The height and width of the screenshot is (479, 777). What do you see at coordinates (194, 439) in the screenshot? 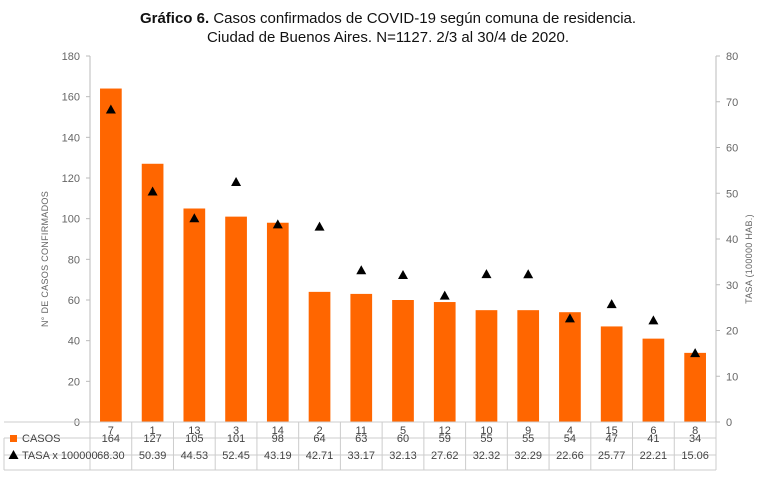
I see `casos-value: 105` at bounding box center [194, 439].